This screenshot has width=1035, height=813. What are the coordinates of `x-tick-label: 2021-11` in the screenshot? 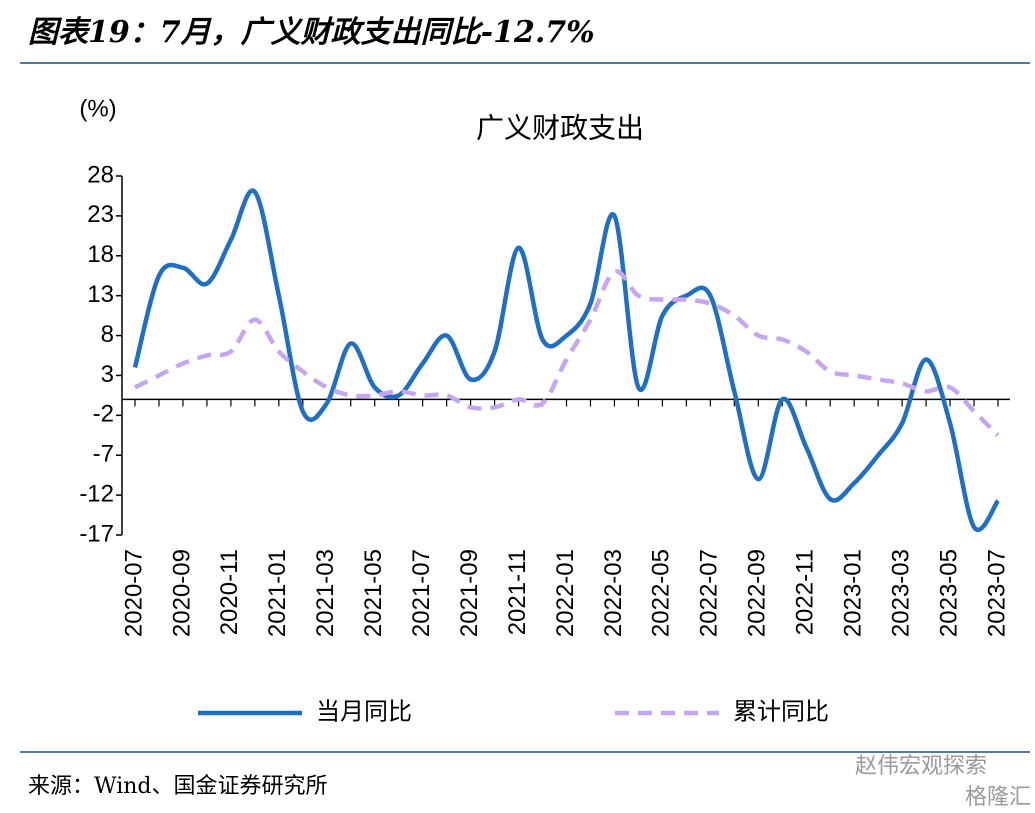 It's located at (517, 592).